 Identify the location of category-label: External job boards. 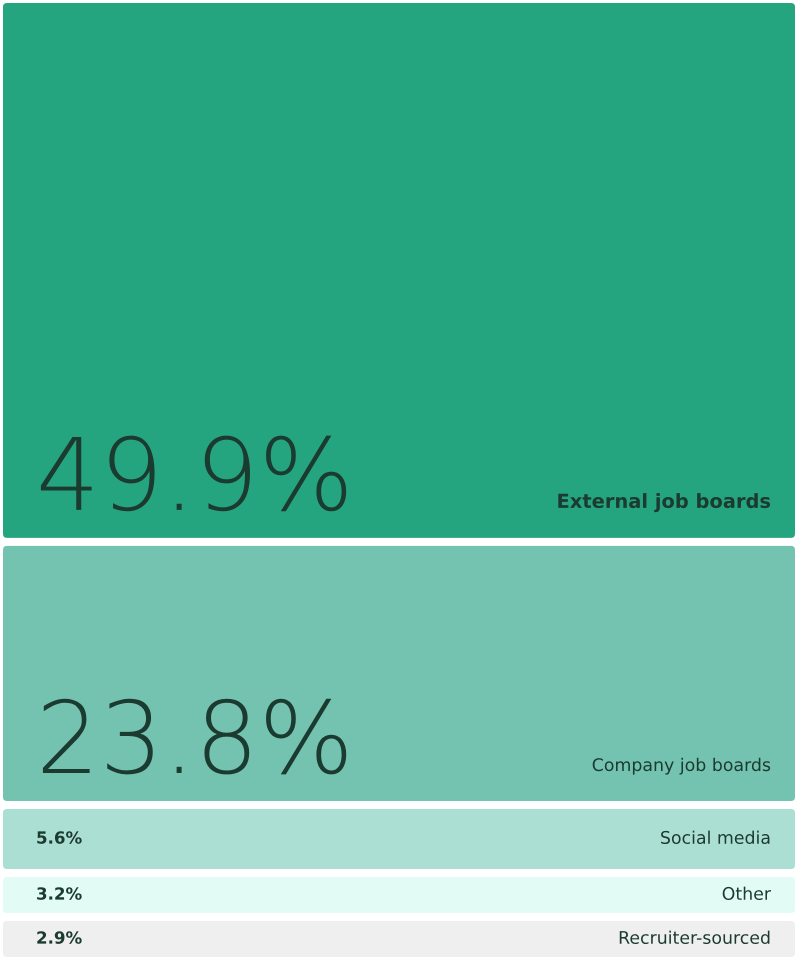
(664, 502).